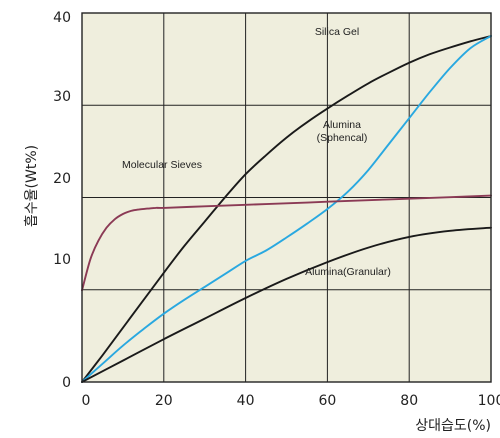 Image resolution: width=500 pixels, height=438 pixels. I want to click on y-tick-label: 20, so click(62, 179).